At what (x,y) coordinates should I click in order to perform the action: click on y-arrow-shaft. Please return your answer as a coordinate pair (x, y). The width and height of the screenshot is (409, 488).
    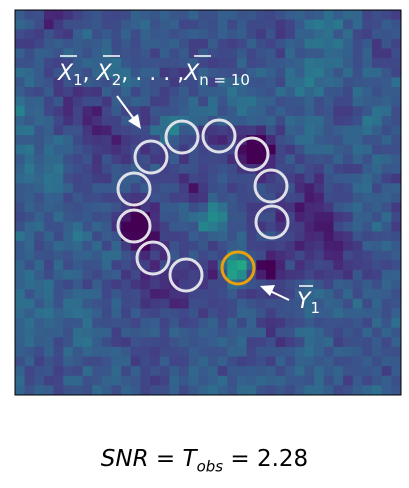
    Looking at the image, I should click on (279, 295).